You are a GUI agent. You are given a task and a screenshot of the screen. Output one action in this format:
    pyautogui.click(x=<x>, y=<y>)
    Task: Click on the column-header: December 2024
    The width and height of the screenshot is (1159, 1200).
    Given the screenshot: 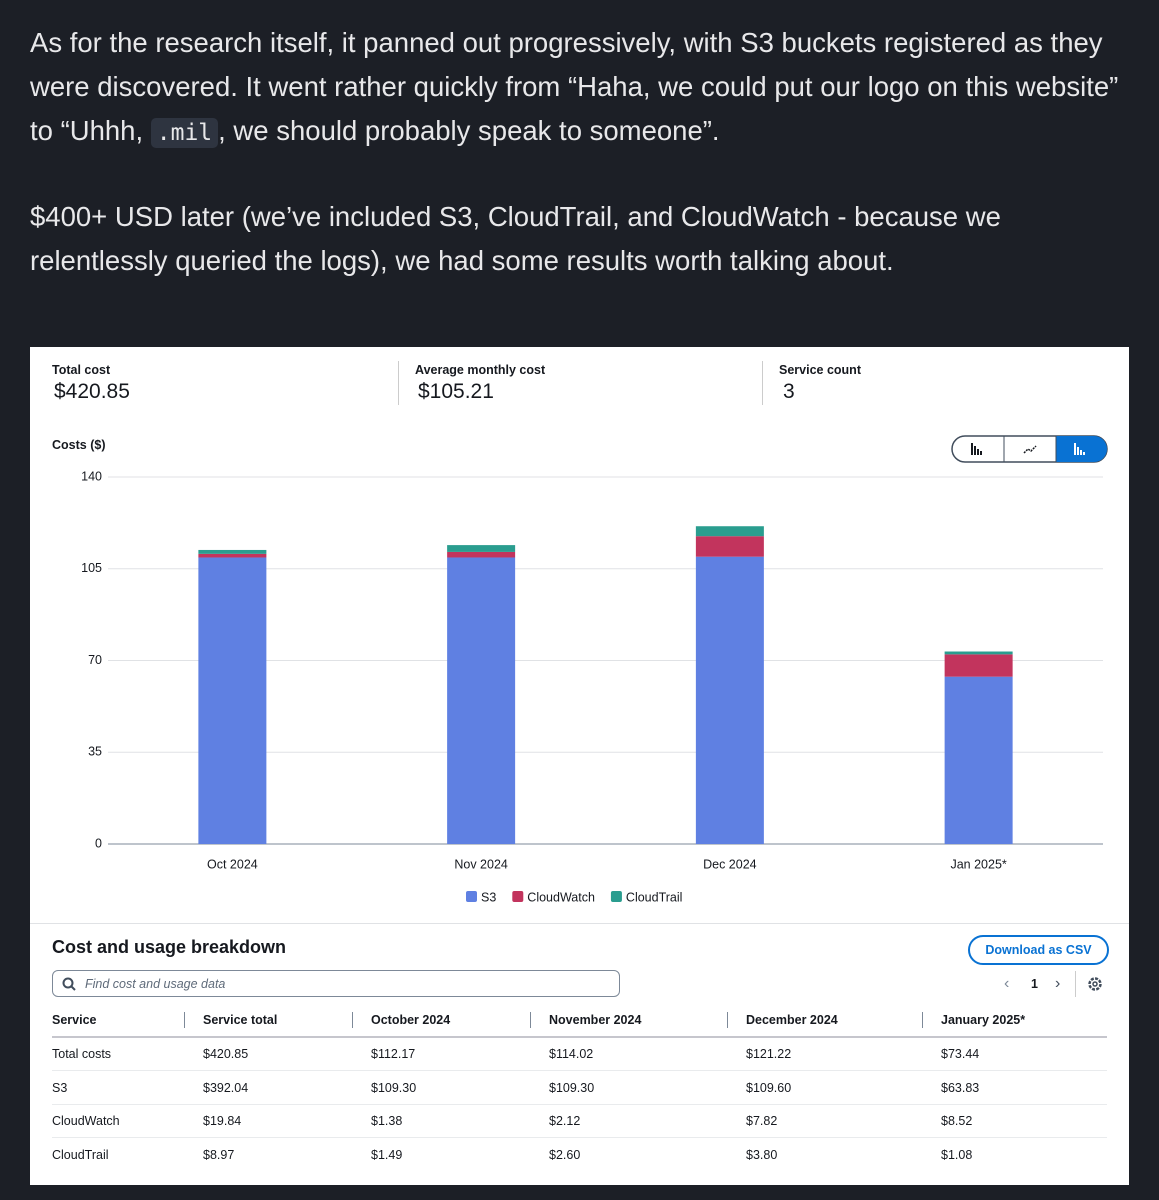 What is the action you would take?
    pyautogui.click(x=792, y=1020)
    